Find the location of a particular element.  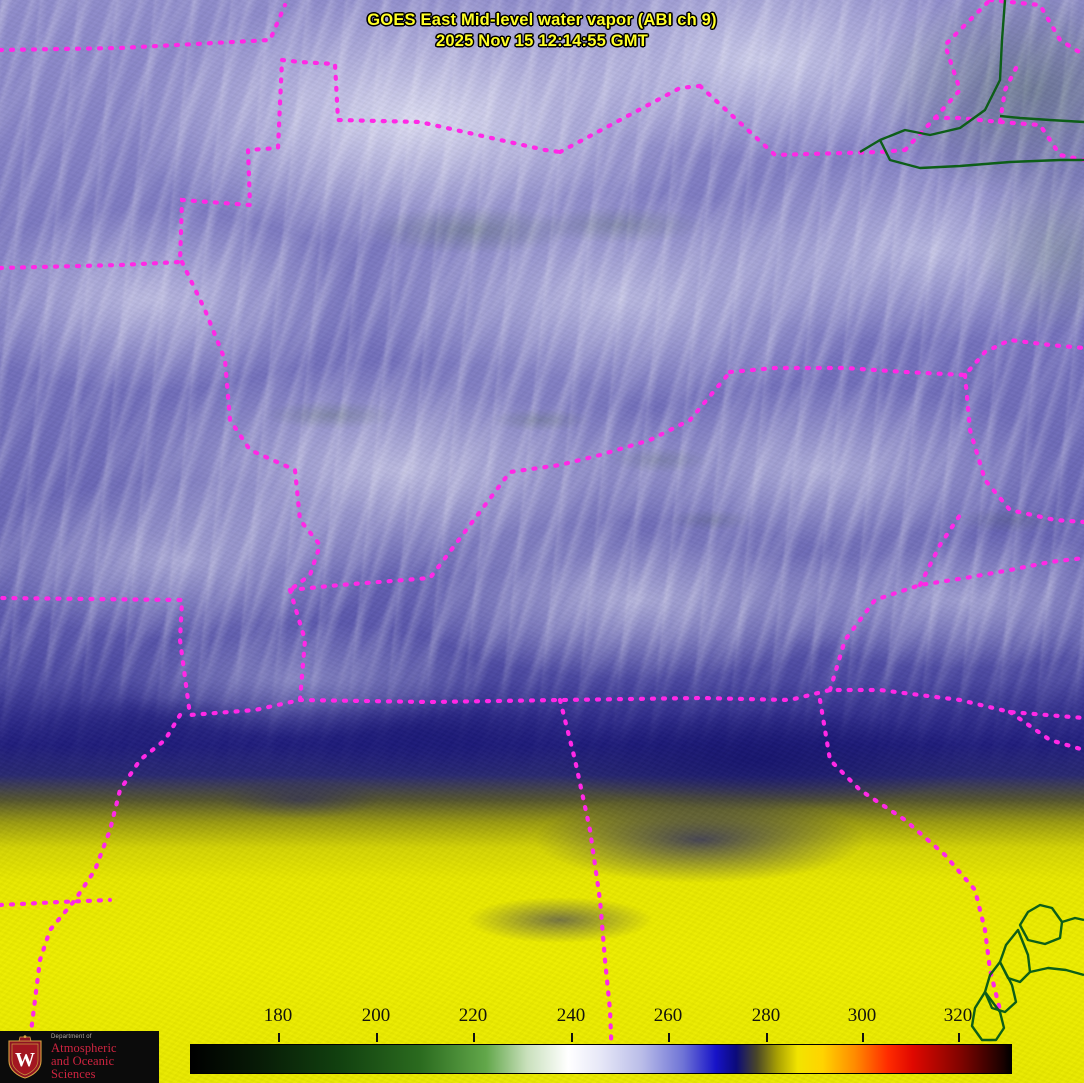

colorbar-tick-label: 240 is located at coordinates (571, 1015).